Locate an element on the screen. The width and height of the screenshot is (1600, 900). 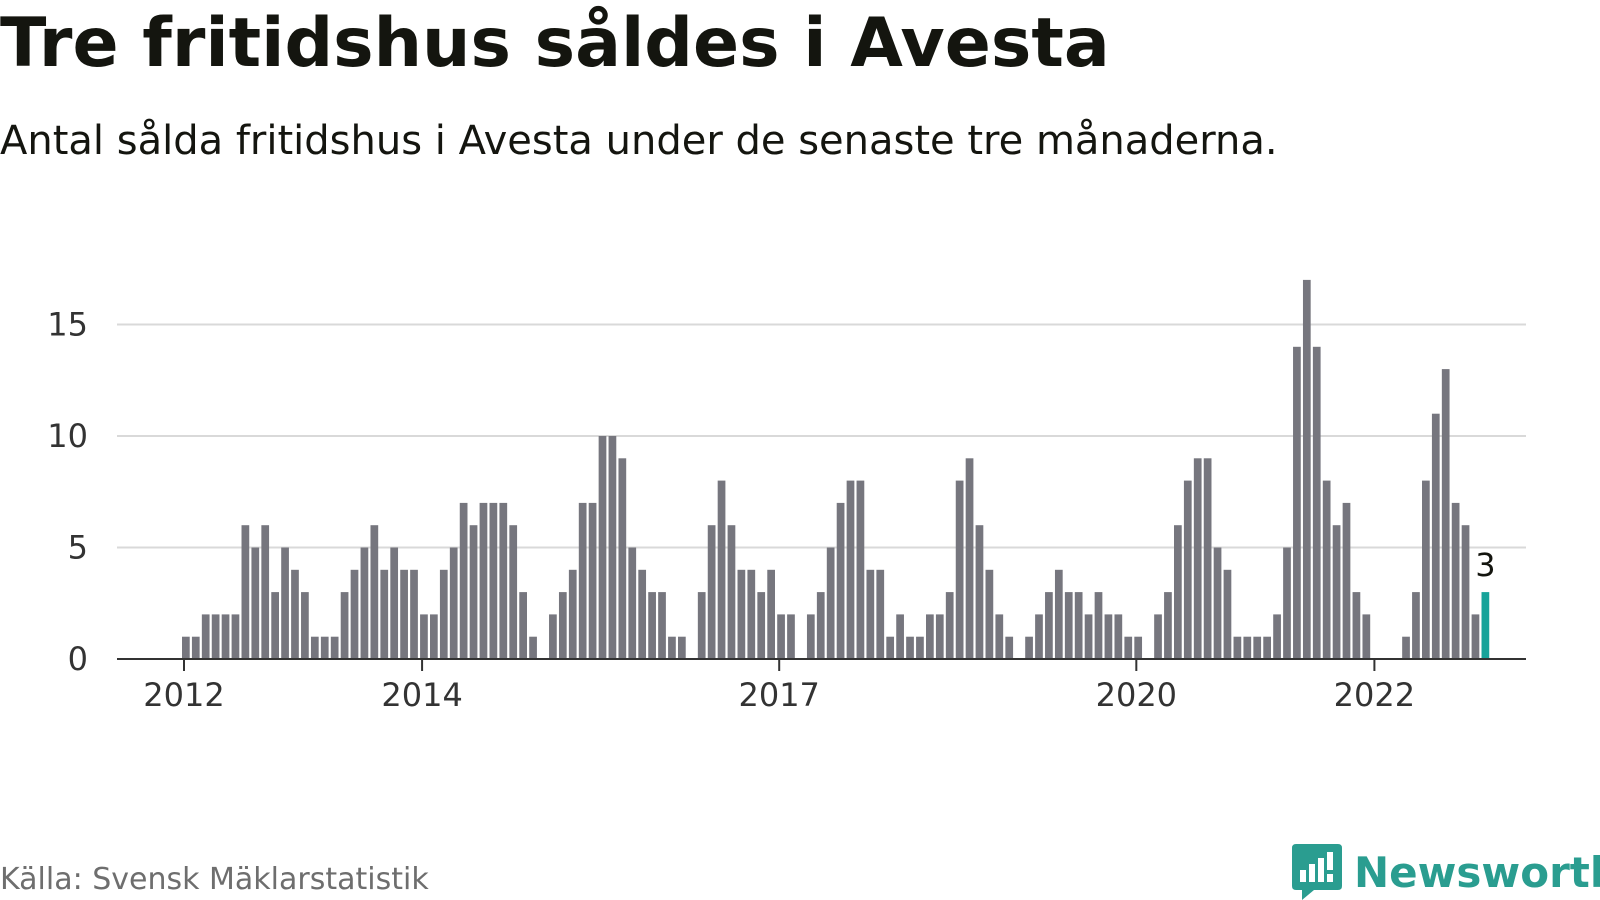
y-tick-label: 0 is located at coordinates (78, 659).